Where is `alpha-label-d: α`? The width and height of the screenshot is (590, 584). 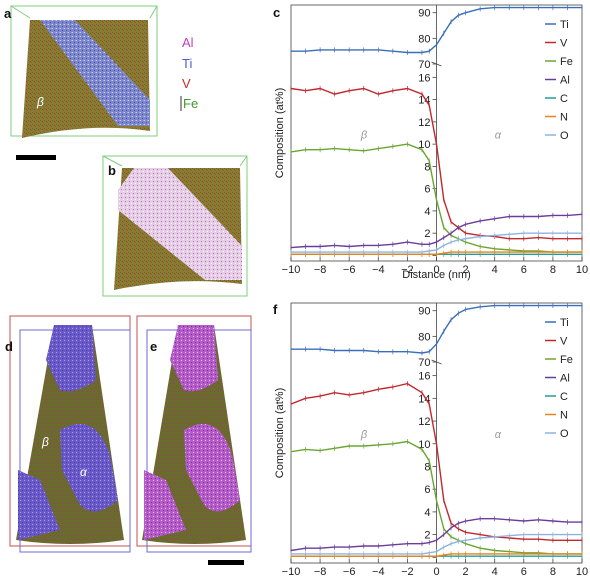
alpha-label-d: α is located at coordinates (84, 472).